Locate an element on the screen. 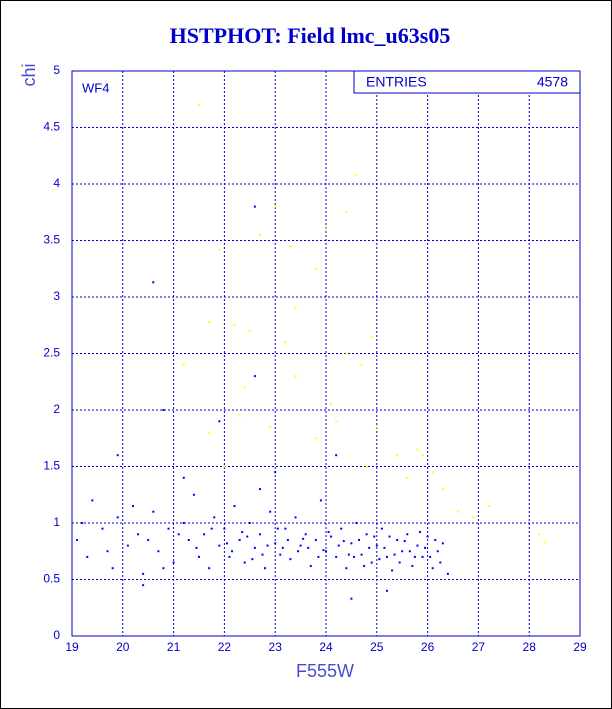  y-tick-label: 1 is located at coordinates (56, 522).